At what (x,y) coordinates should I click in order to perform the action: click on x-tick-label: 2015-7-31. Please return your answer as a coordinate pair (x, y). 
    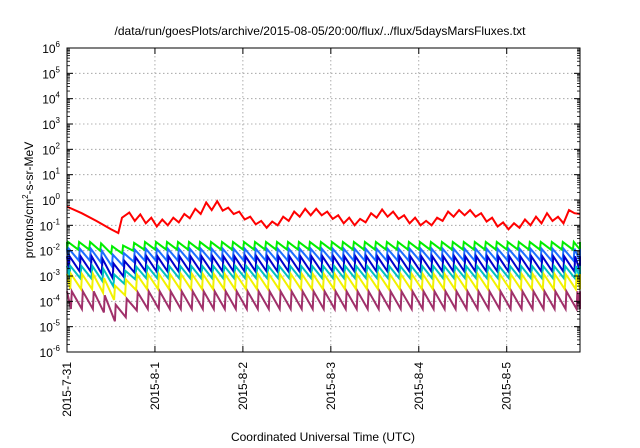
    Looking at the image, I should click on (67, 389).